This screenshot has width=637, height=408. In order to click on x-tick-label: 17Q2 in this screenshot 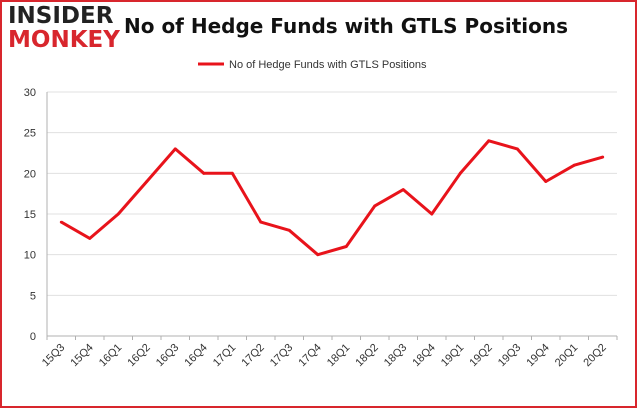, I will do `click(253, 356)`.